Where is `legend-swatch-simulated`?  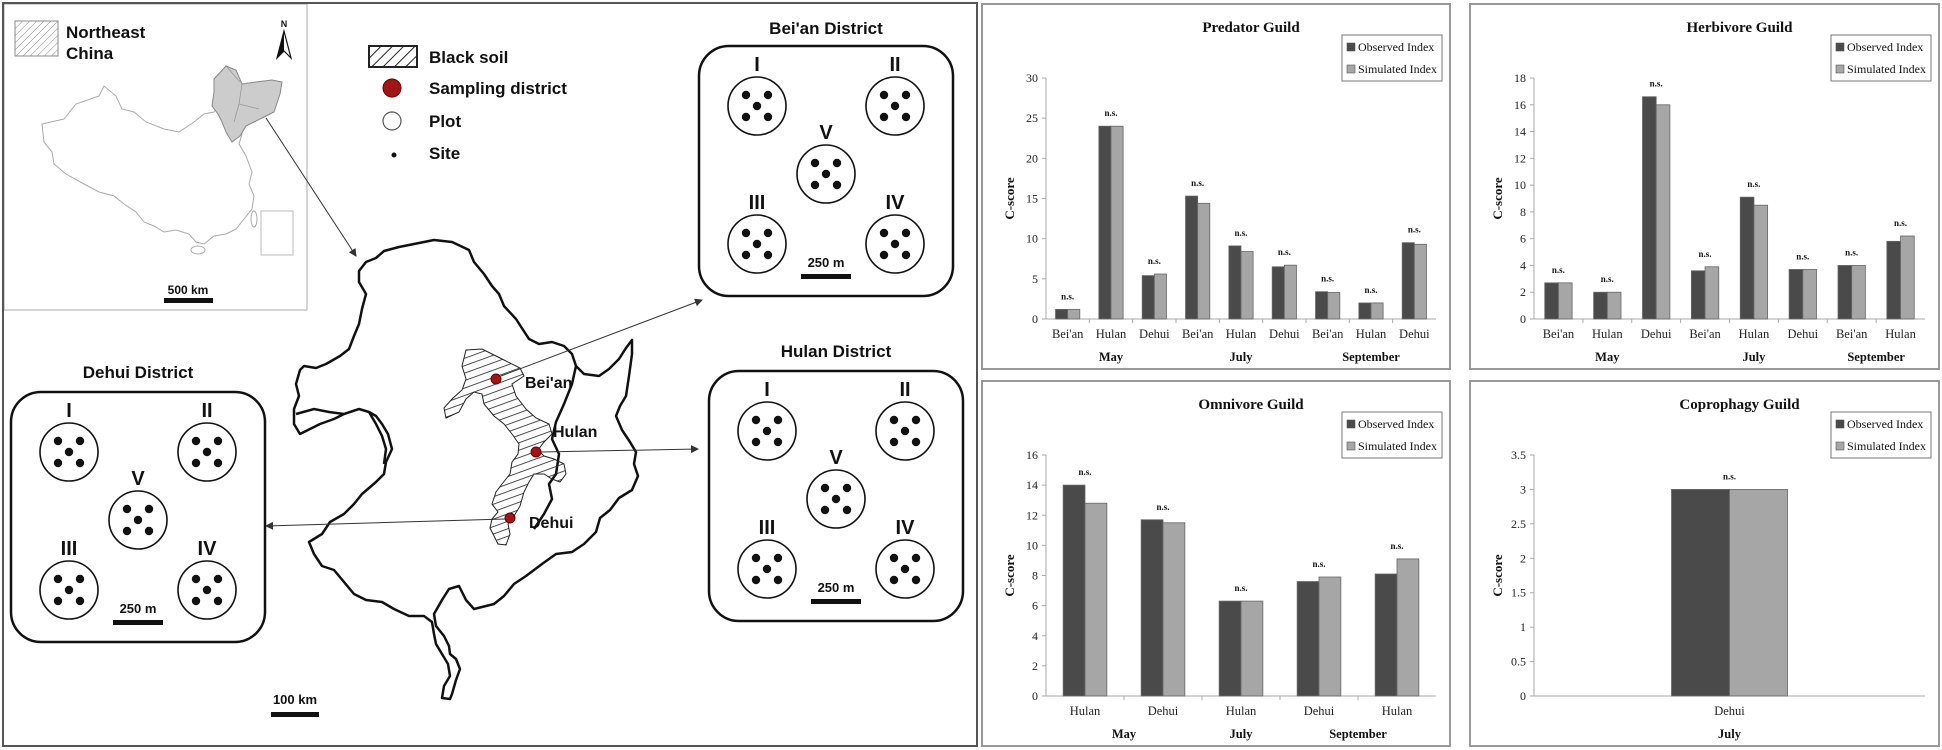 legend-swatch-simulated is located at coordinates (1351, 446).